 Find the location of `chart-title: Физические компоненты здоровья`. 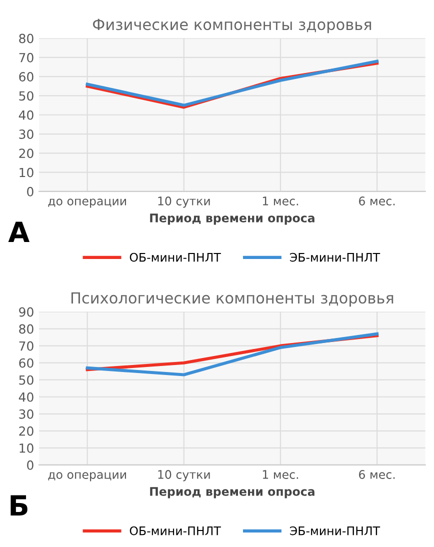

chart-title: Физические компоненты здоровья is located at coordinates (232, 26).